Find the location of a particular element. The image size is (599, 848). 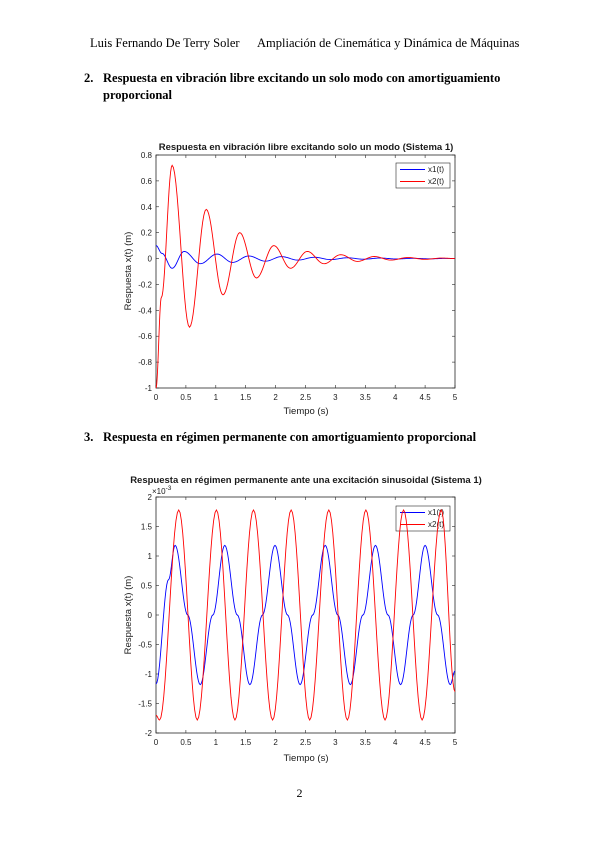

chart2-x-tick-label: 4 is located at coordinates (395, 742).